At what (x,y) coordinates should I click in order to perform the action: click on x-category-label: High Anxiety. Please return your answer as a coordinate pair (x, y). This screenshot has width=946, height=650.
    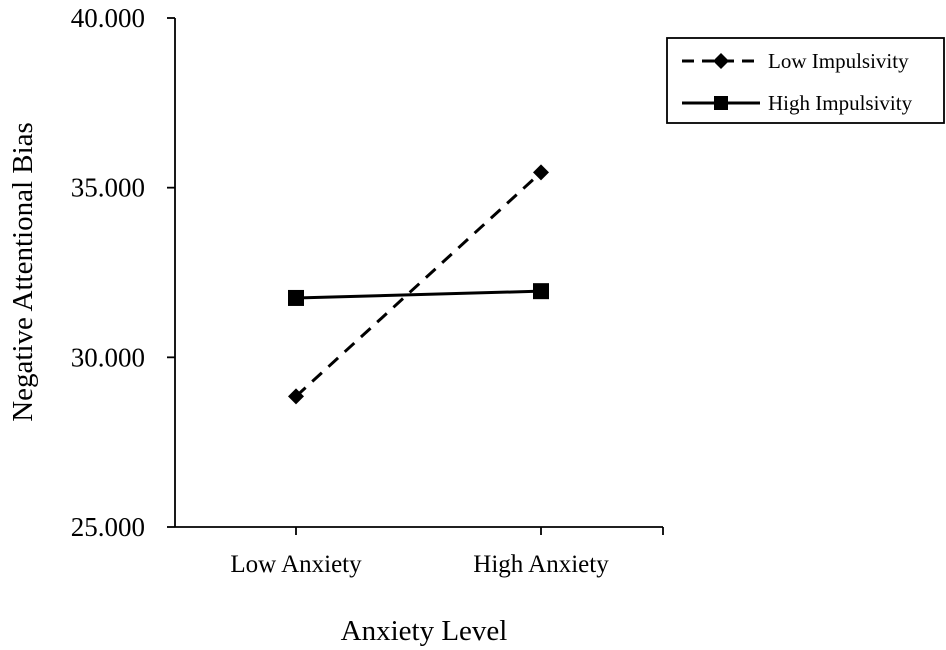
    Looking at the image, I should click on (541, 564).